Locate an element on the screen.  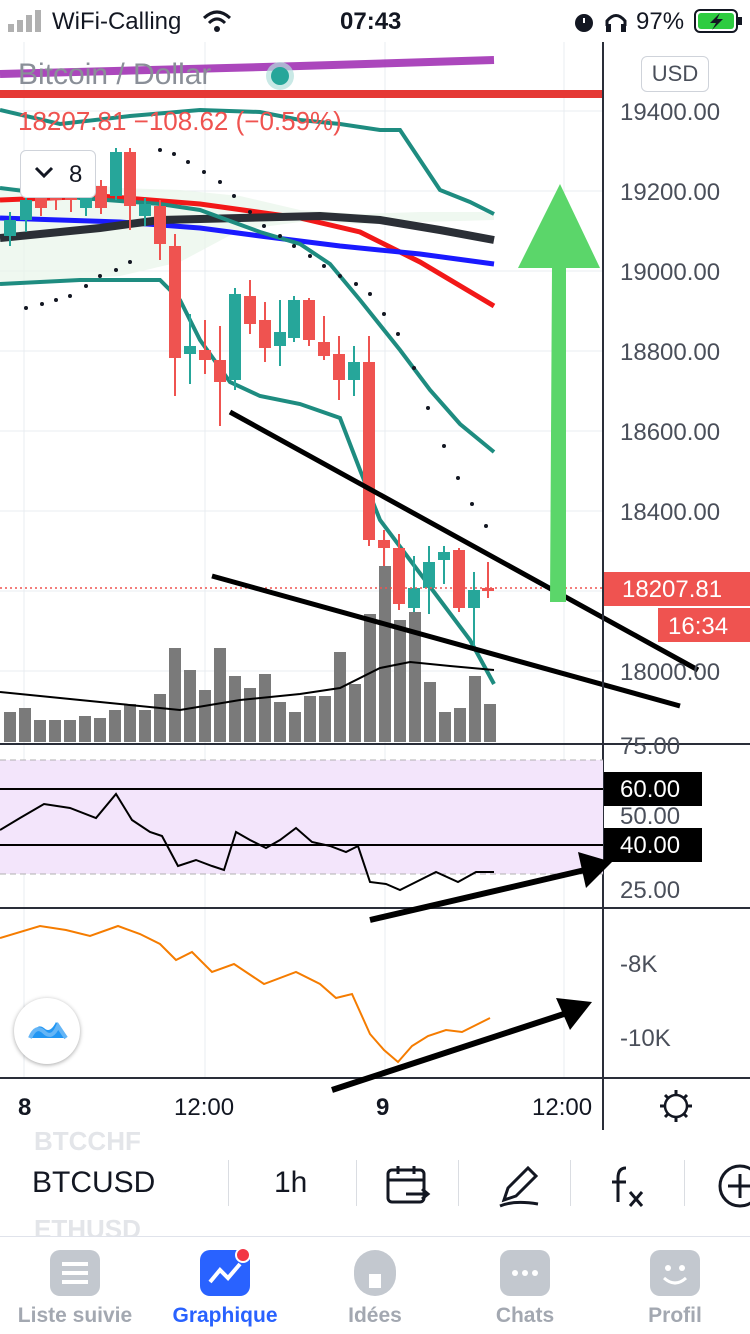
smiley-face-icon is located at coordinates (675, 1273).